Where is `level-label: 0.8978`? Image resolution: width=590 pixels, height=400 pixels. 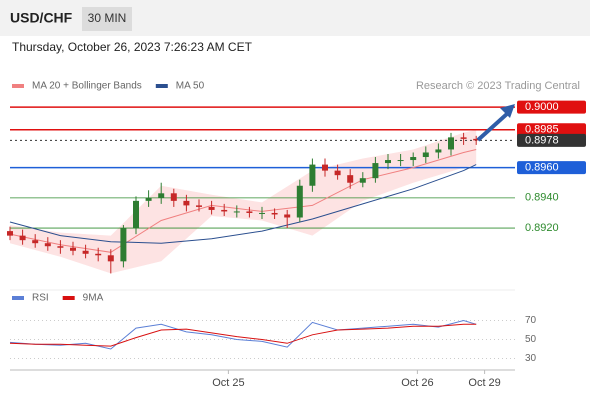
level-label: 0.8978 is located at coordinates (542, 140).